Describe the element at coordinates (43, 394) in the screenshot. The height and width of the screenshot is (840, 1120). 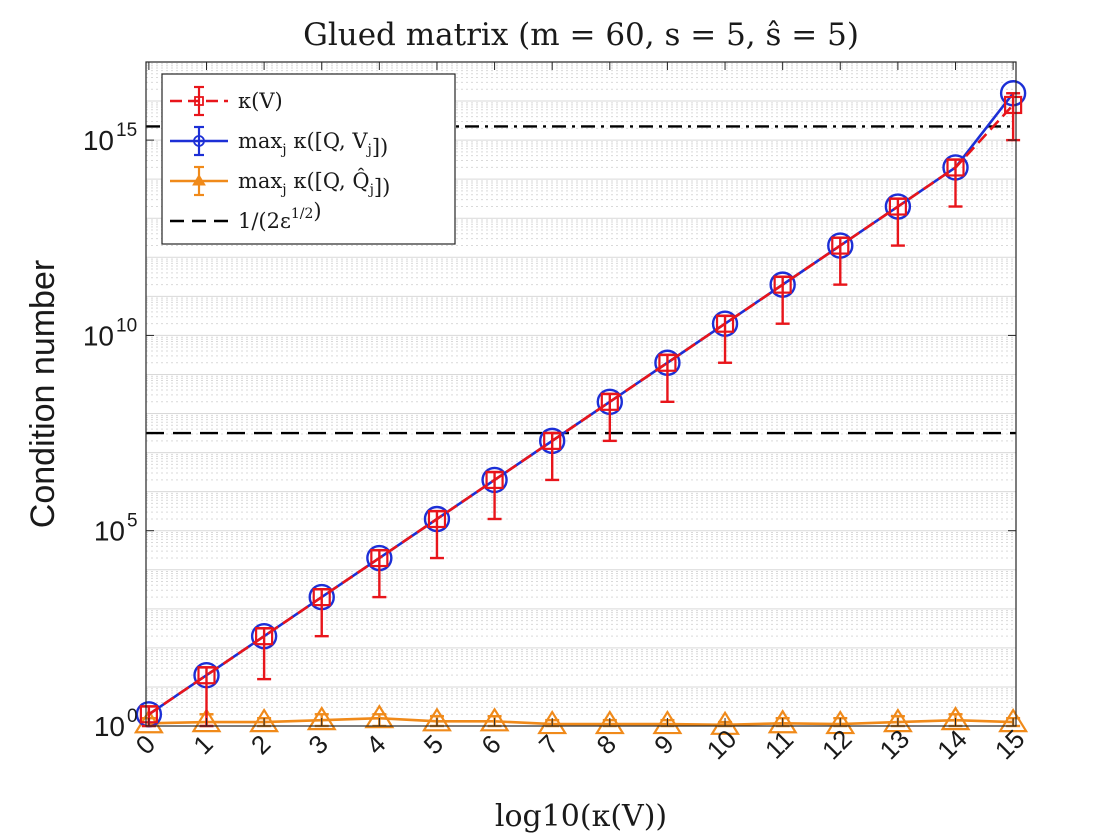
I see `y-axis-label: Condition number` at that location.